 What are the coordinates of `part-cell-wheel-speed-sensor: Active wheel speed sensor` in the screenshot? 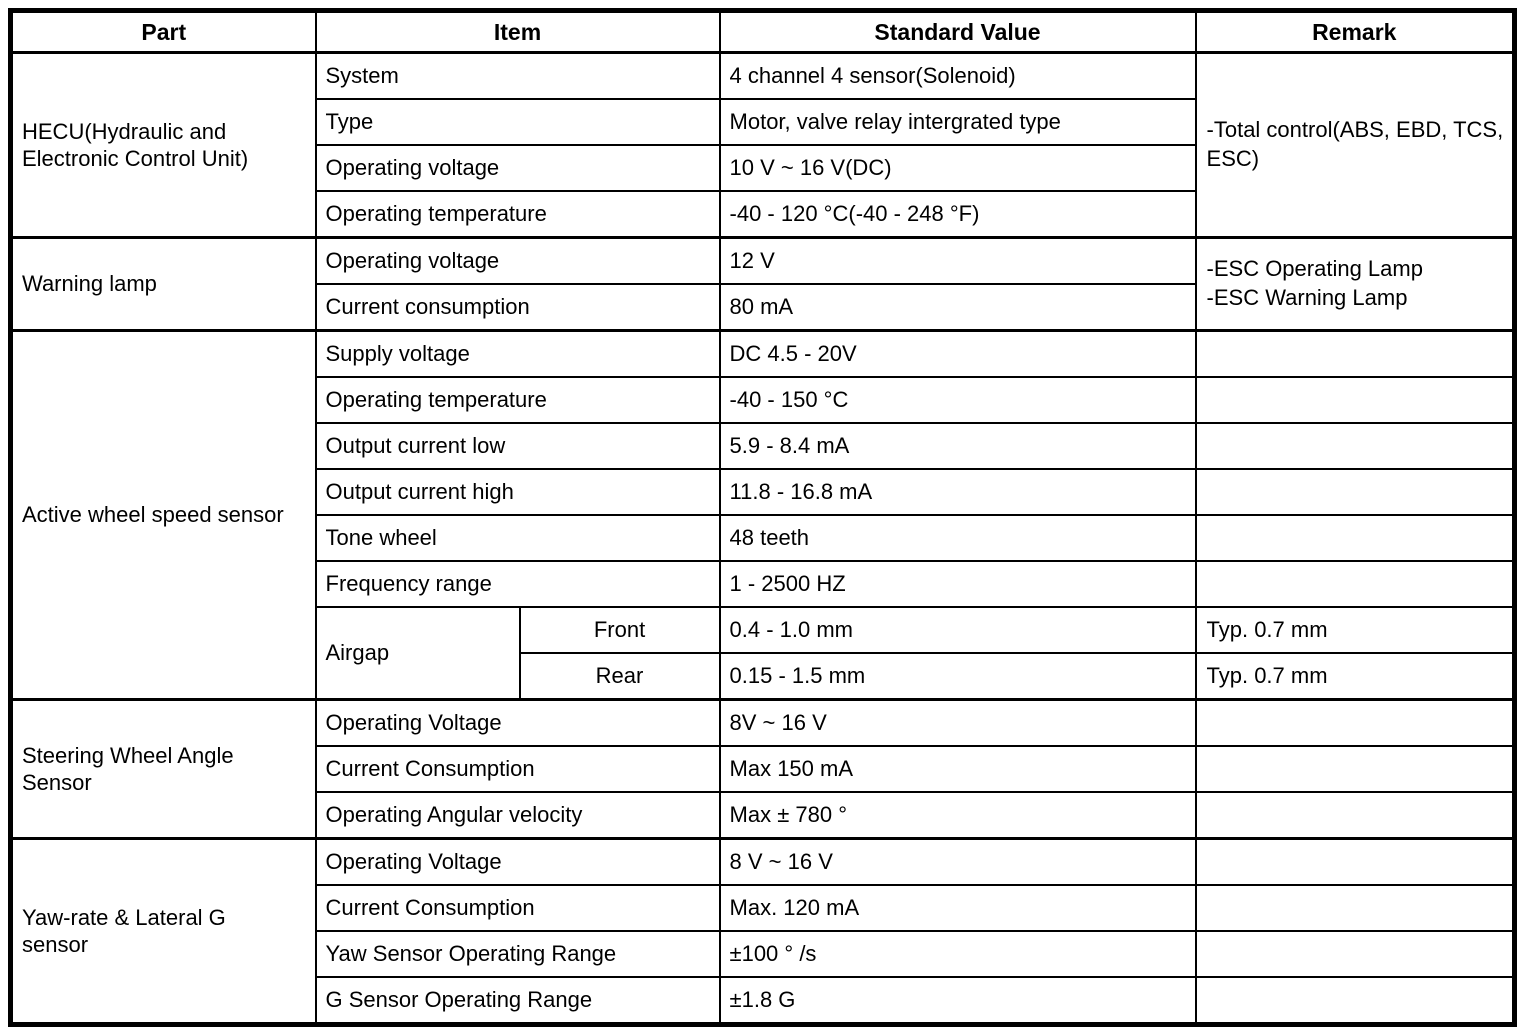 It's located at (163, 515).